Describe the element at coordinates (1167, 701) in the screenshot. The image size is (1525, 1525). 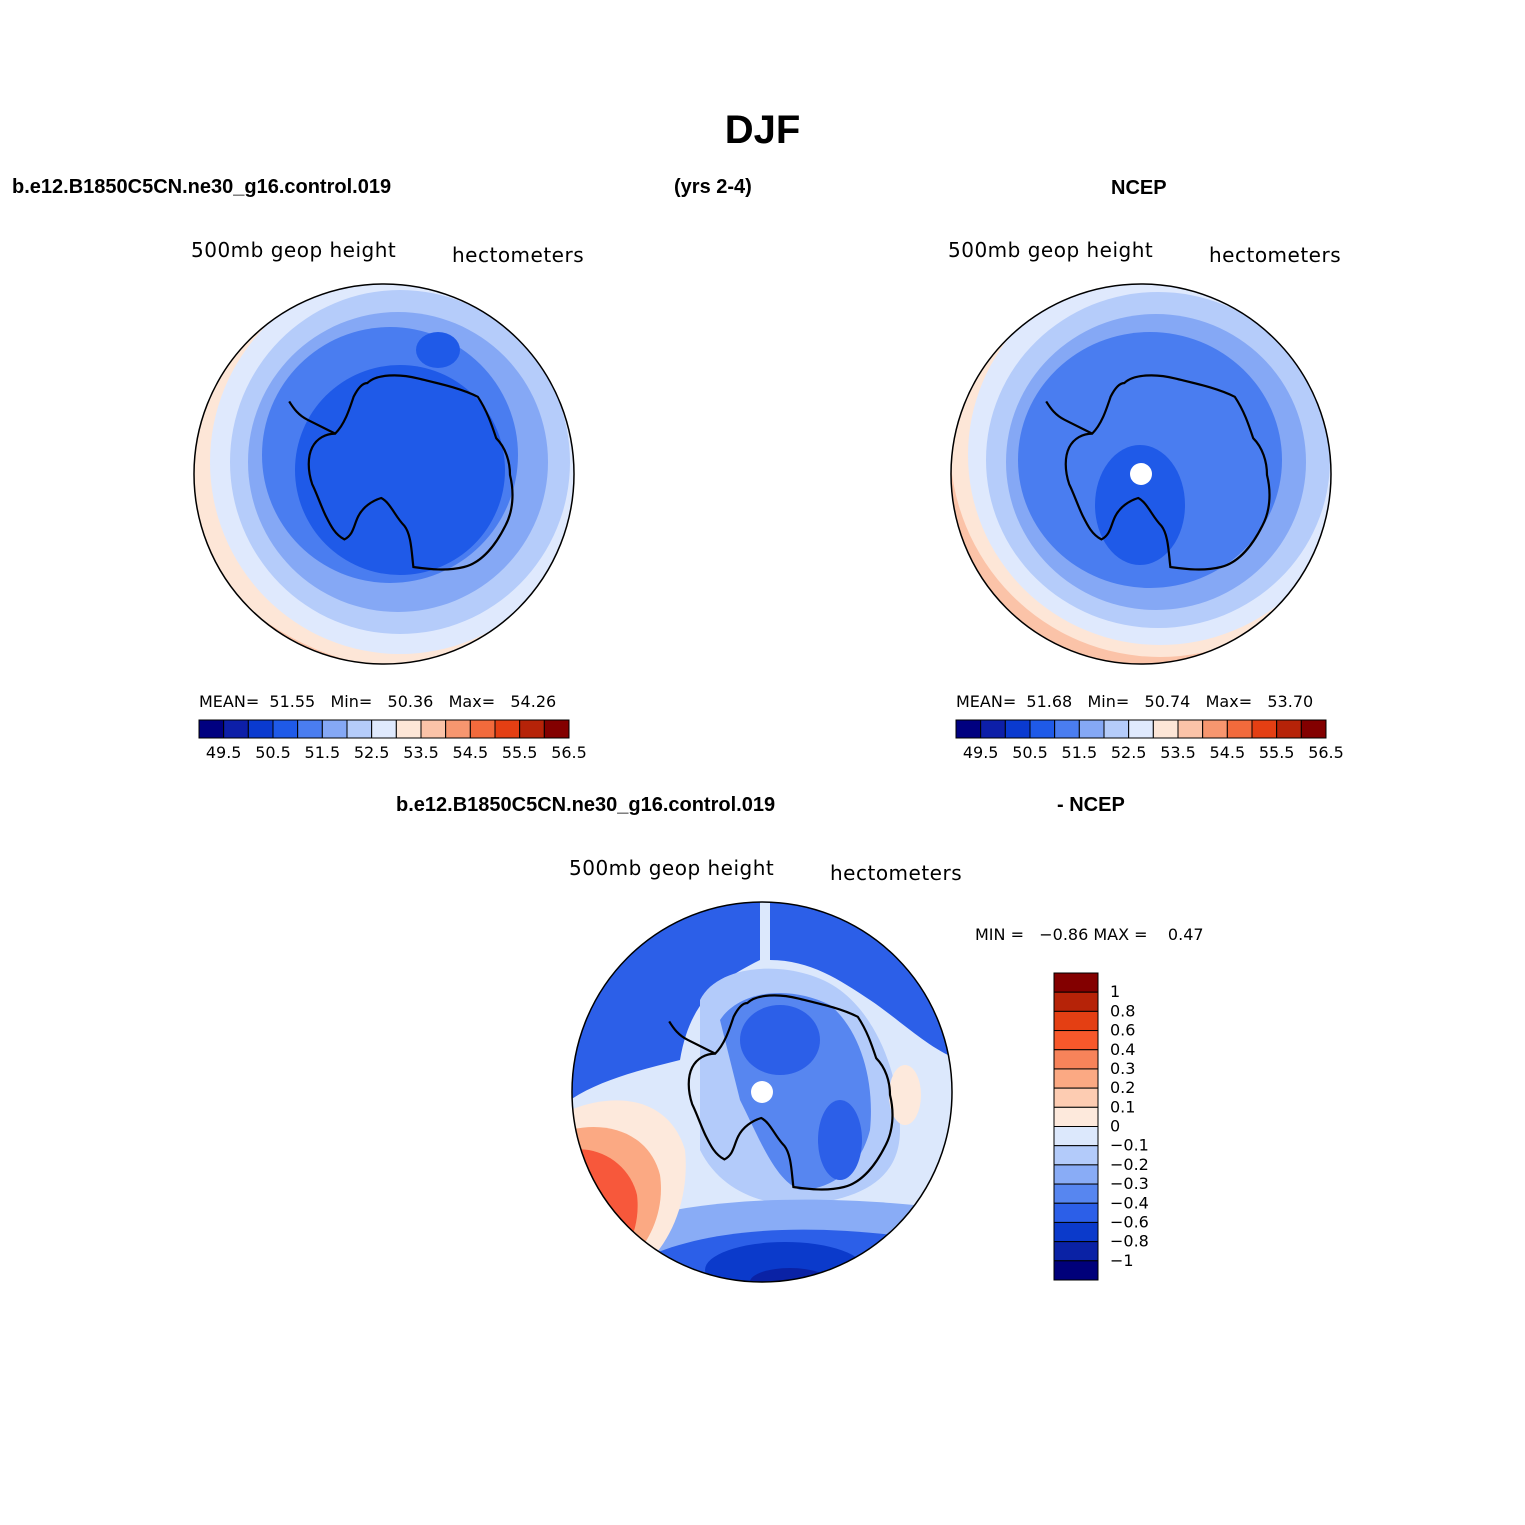
I see `obs-min-value: 50.74` at that location.